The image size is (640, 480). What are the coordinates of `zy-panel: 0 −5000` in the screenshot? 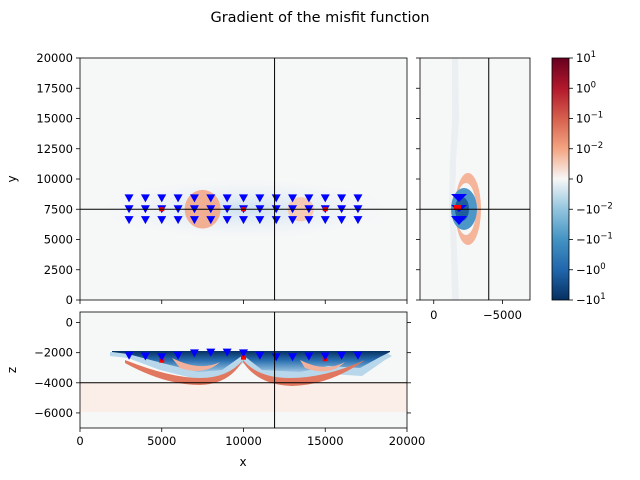 It's located at (473, 189).